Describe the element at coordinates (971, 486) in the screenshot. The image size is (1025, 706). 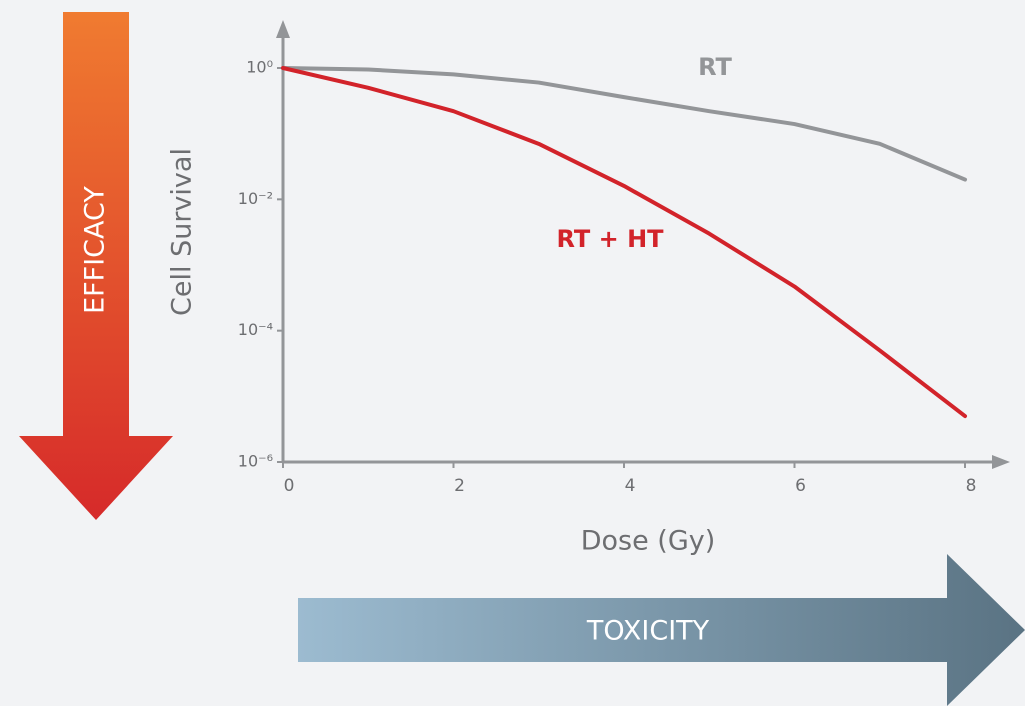
I see `x-tick-label: 8` at that location.